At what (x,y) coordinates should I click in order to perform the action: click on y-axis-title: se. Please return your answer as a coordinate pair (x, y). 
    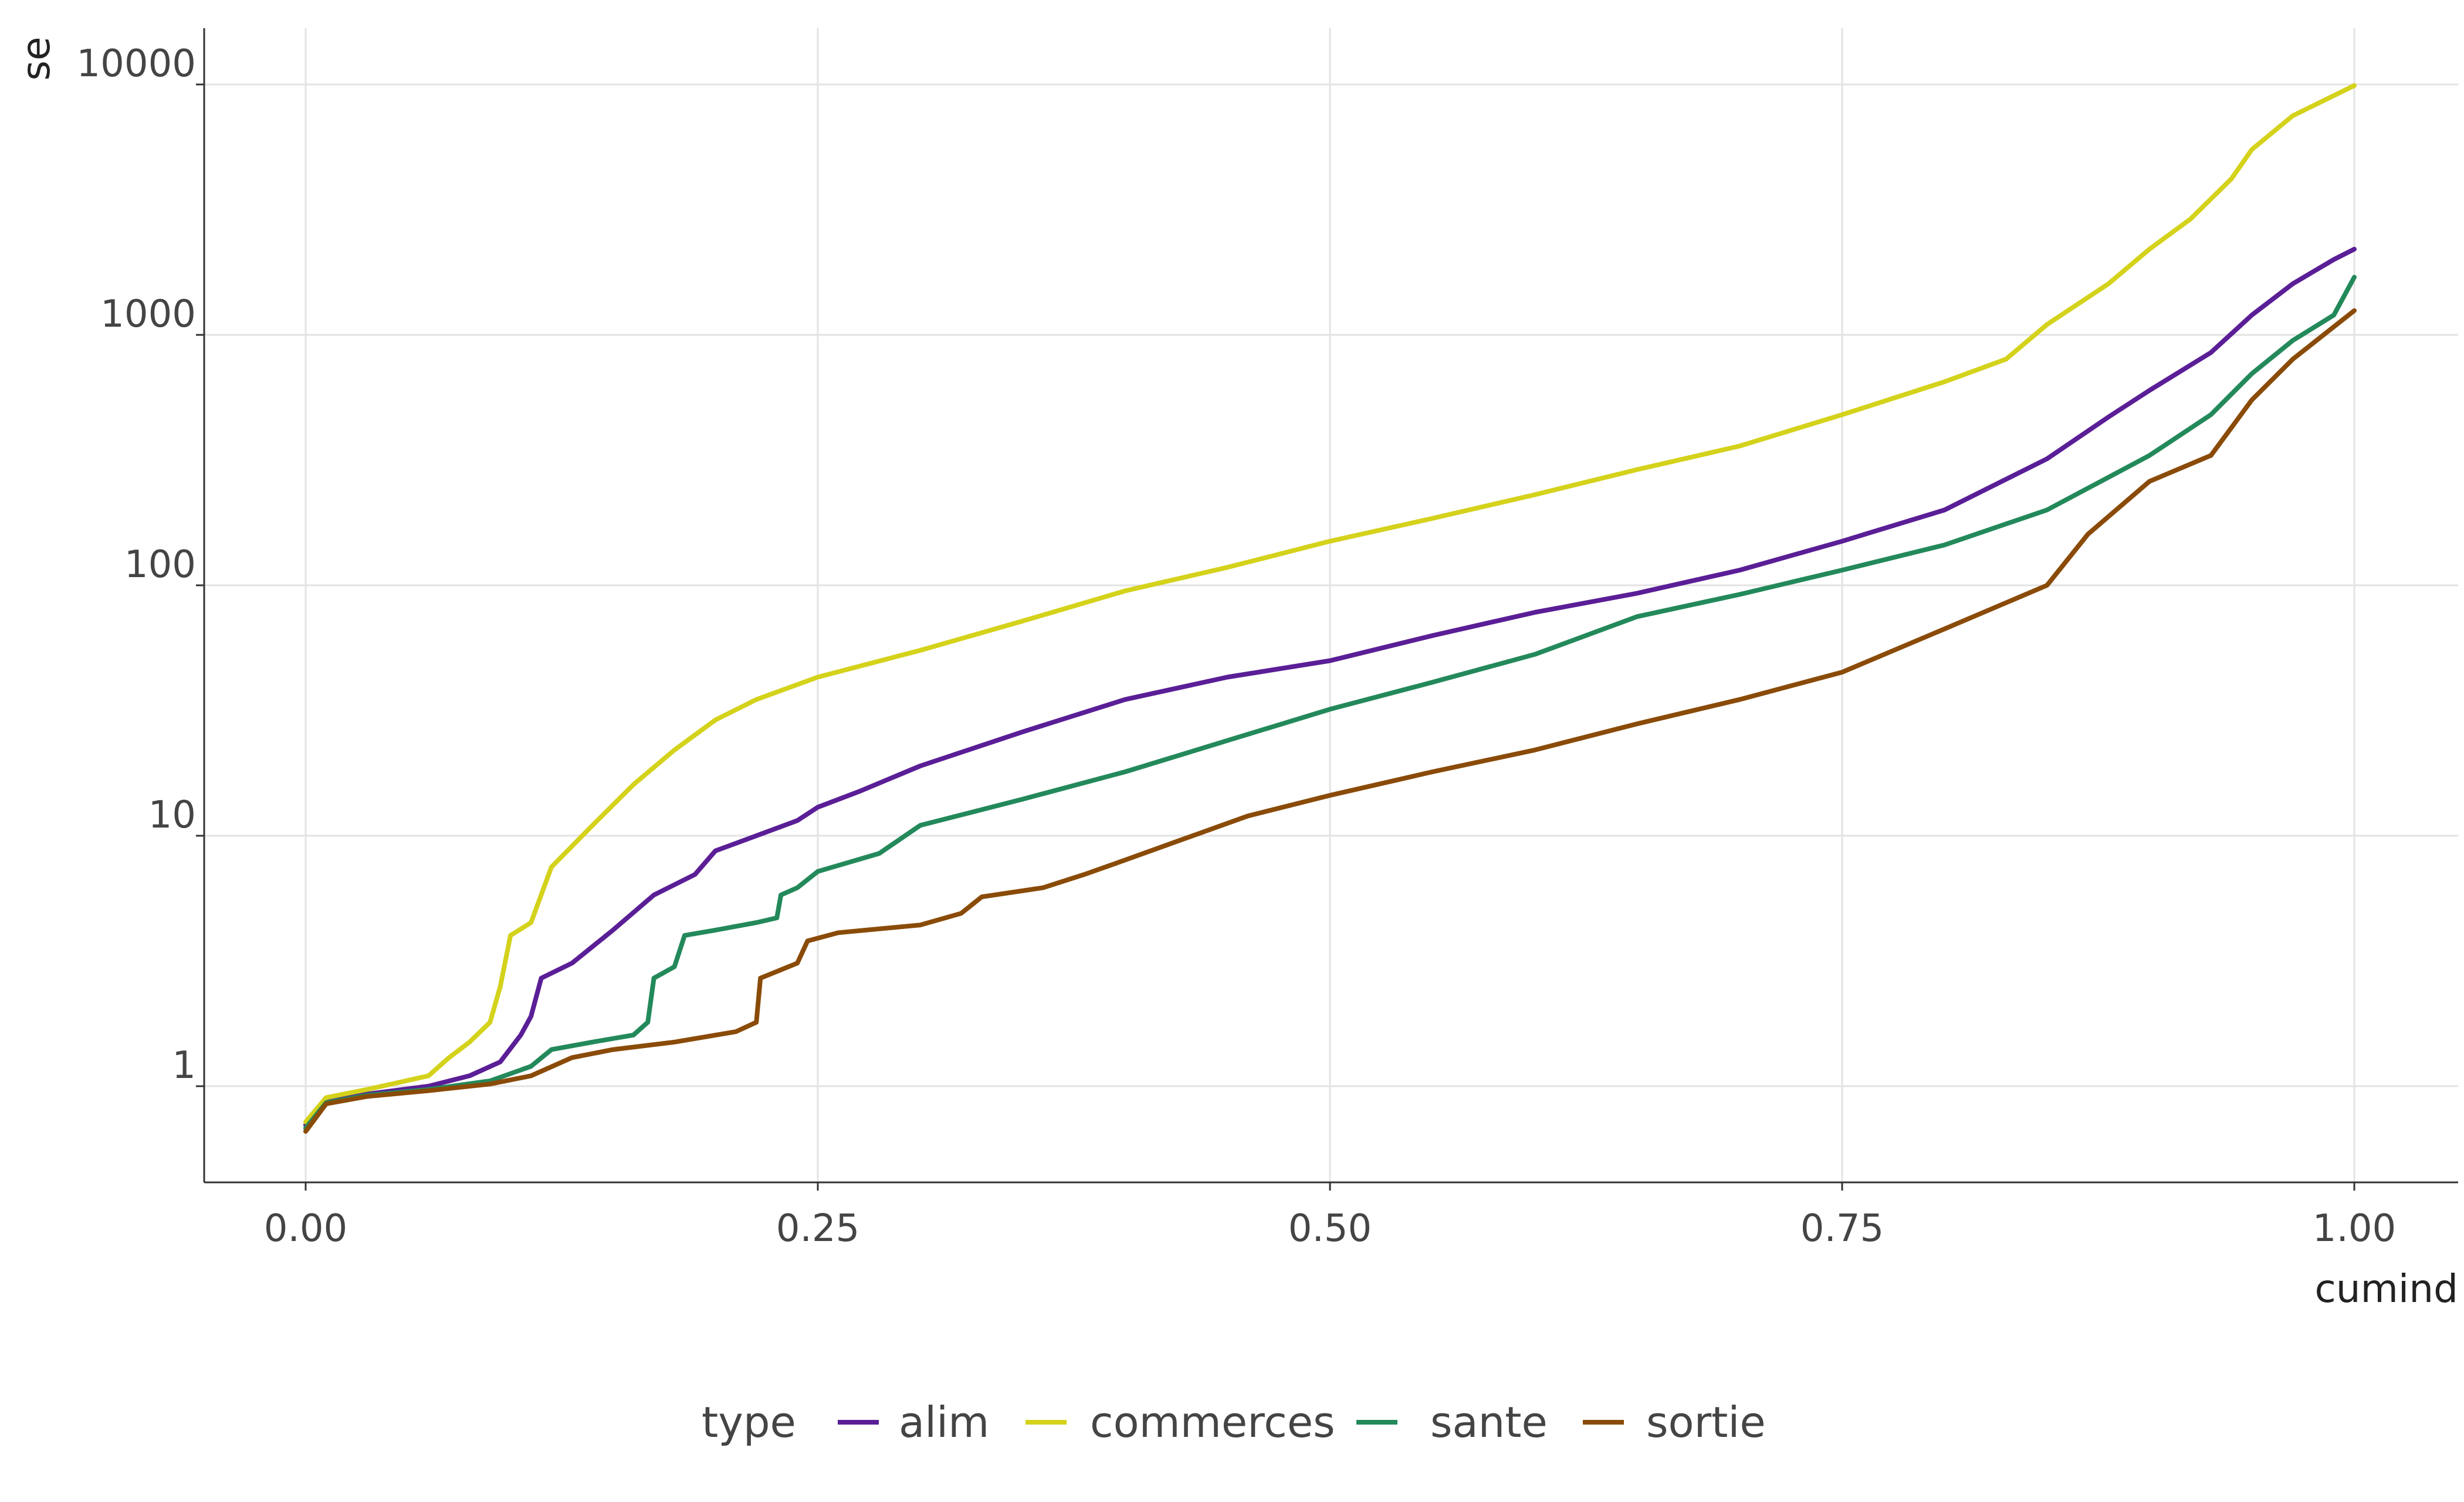
    Looking at the image, I should click on (36, 59).